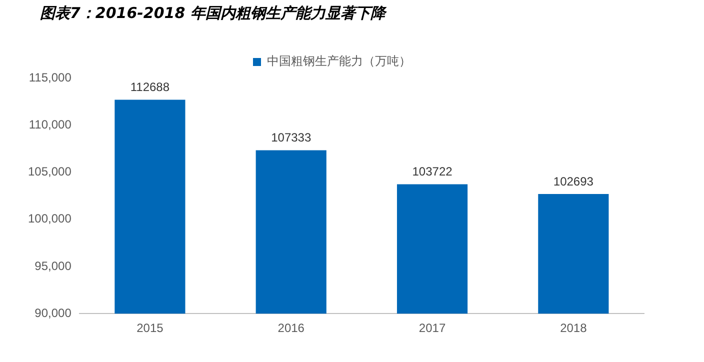  What do you see at coordinates (339, 61) in the screenshot?
I see `legend-label: 中国粗钢生产能力（万吨）` at bounding box center [339, 61].